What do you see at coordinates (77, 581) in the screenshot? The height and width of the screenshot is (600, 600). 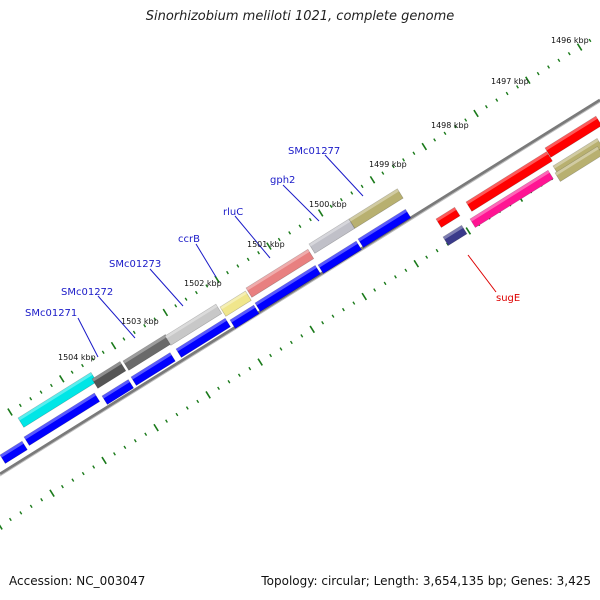 I see `accession-text: Accession: NC_003047` at bounding box center [77, 581].